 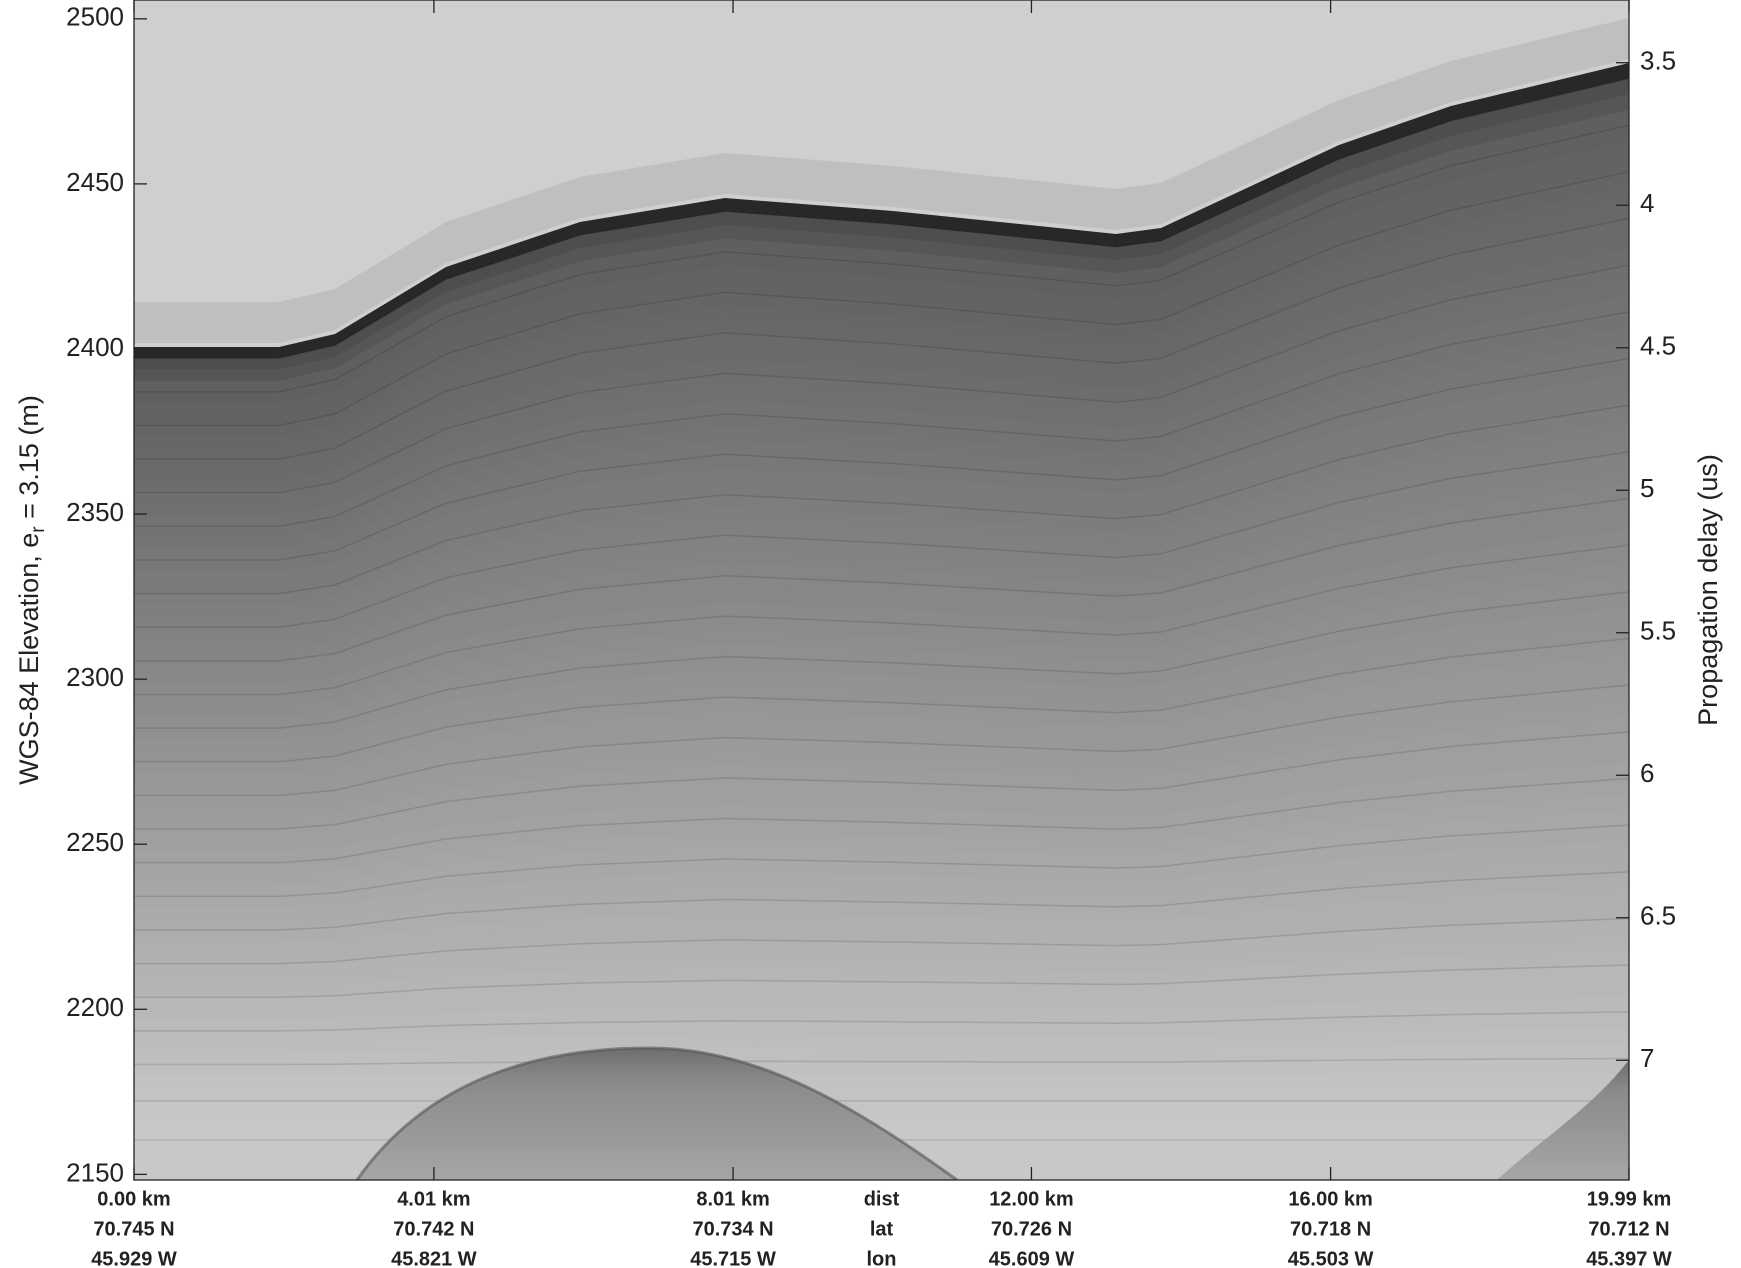 I want to click on x-tick-label: 0.00 km, so click(x=133, y=1199).